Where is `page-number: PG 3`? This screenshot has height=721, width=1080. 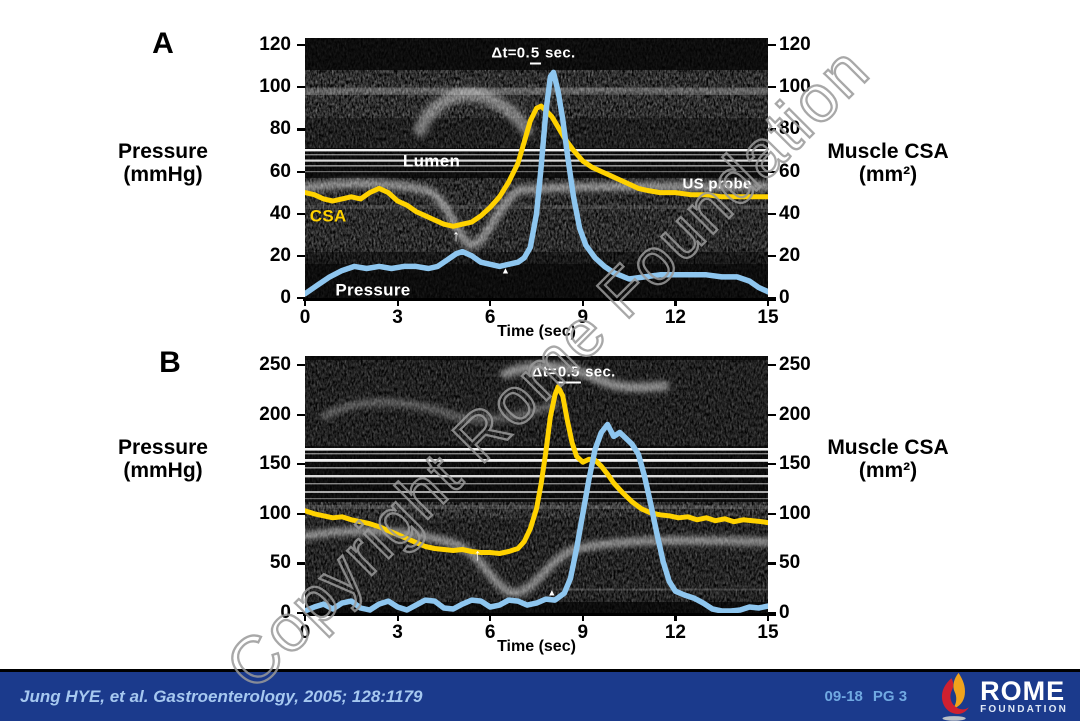 page-number: PG 3 is located at coordinates (890, 696).